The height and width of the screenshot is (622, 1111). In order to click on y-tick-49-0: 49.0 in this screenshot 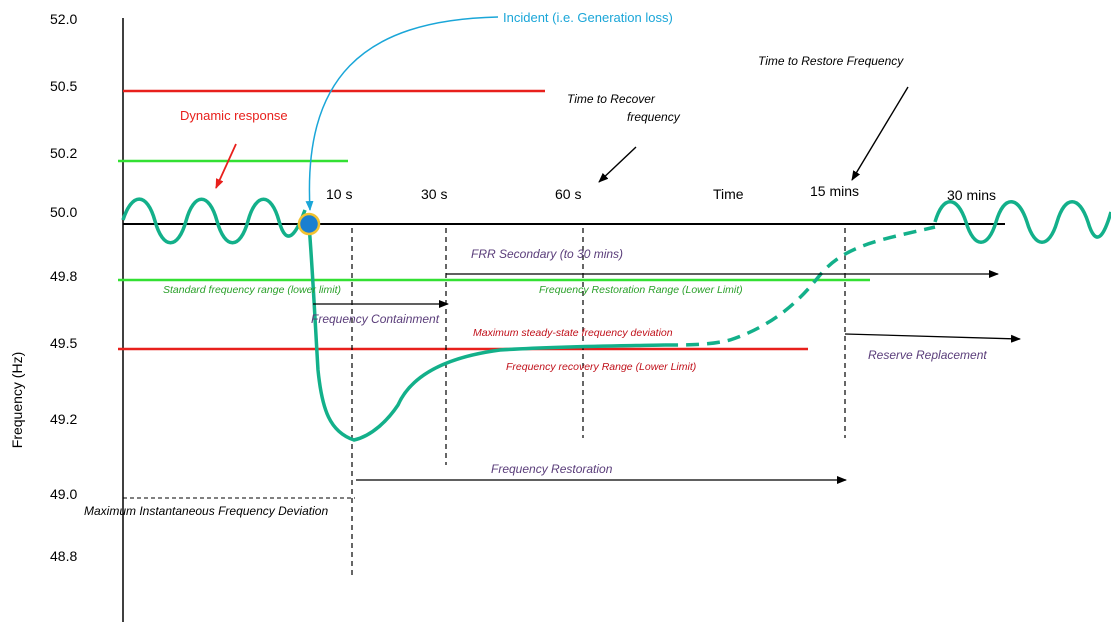, I will do `click(63, 494)`.